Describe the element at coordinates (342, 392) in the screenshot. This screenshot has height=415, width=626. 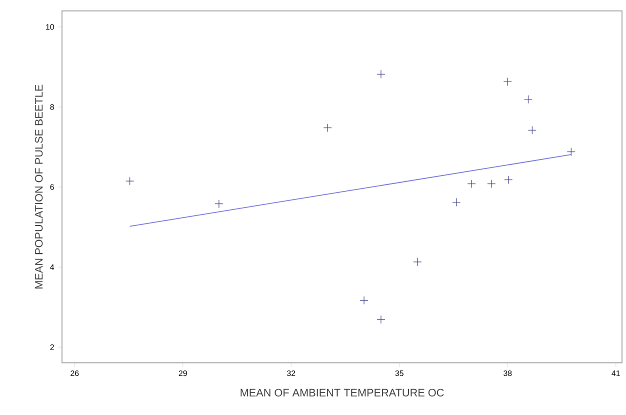
I see `x-axis-title: MEAN OF AMBIENT TEMPERATURE OC` at that location.